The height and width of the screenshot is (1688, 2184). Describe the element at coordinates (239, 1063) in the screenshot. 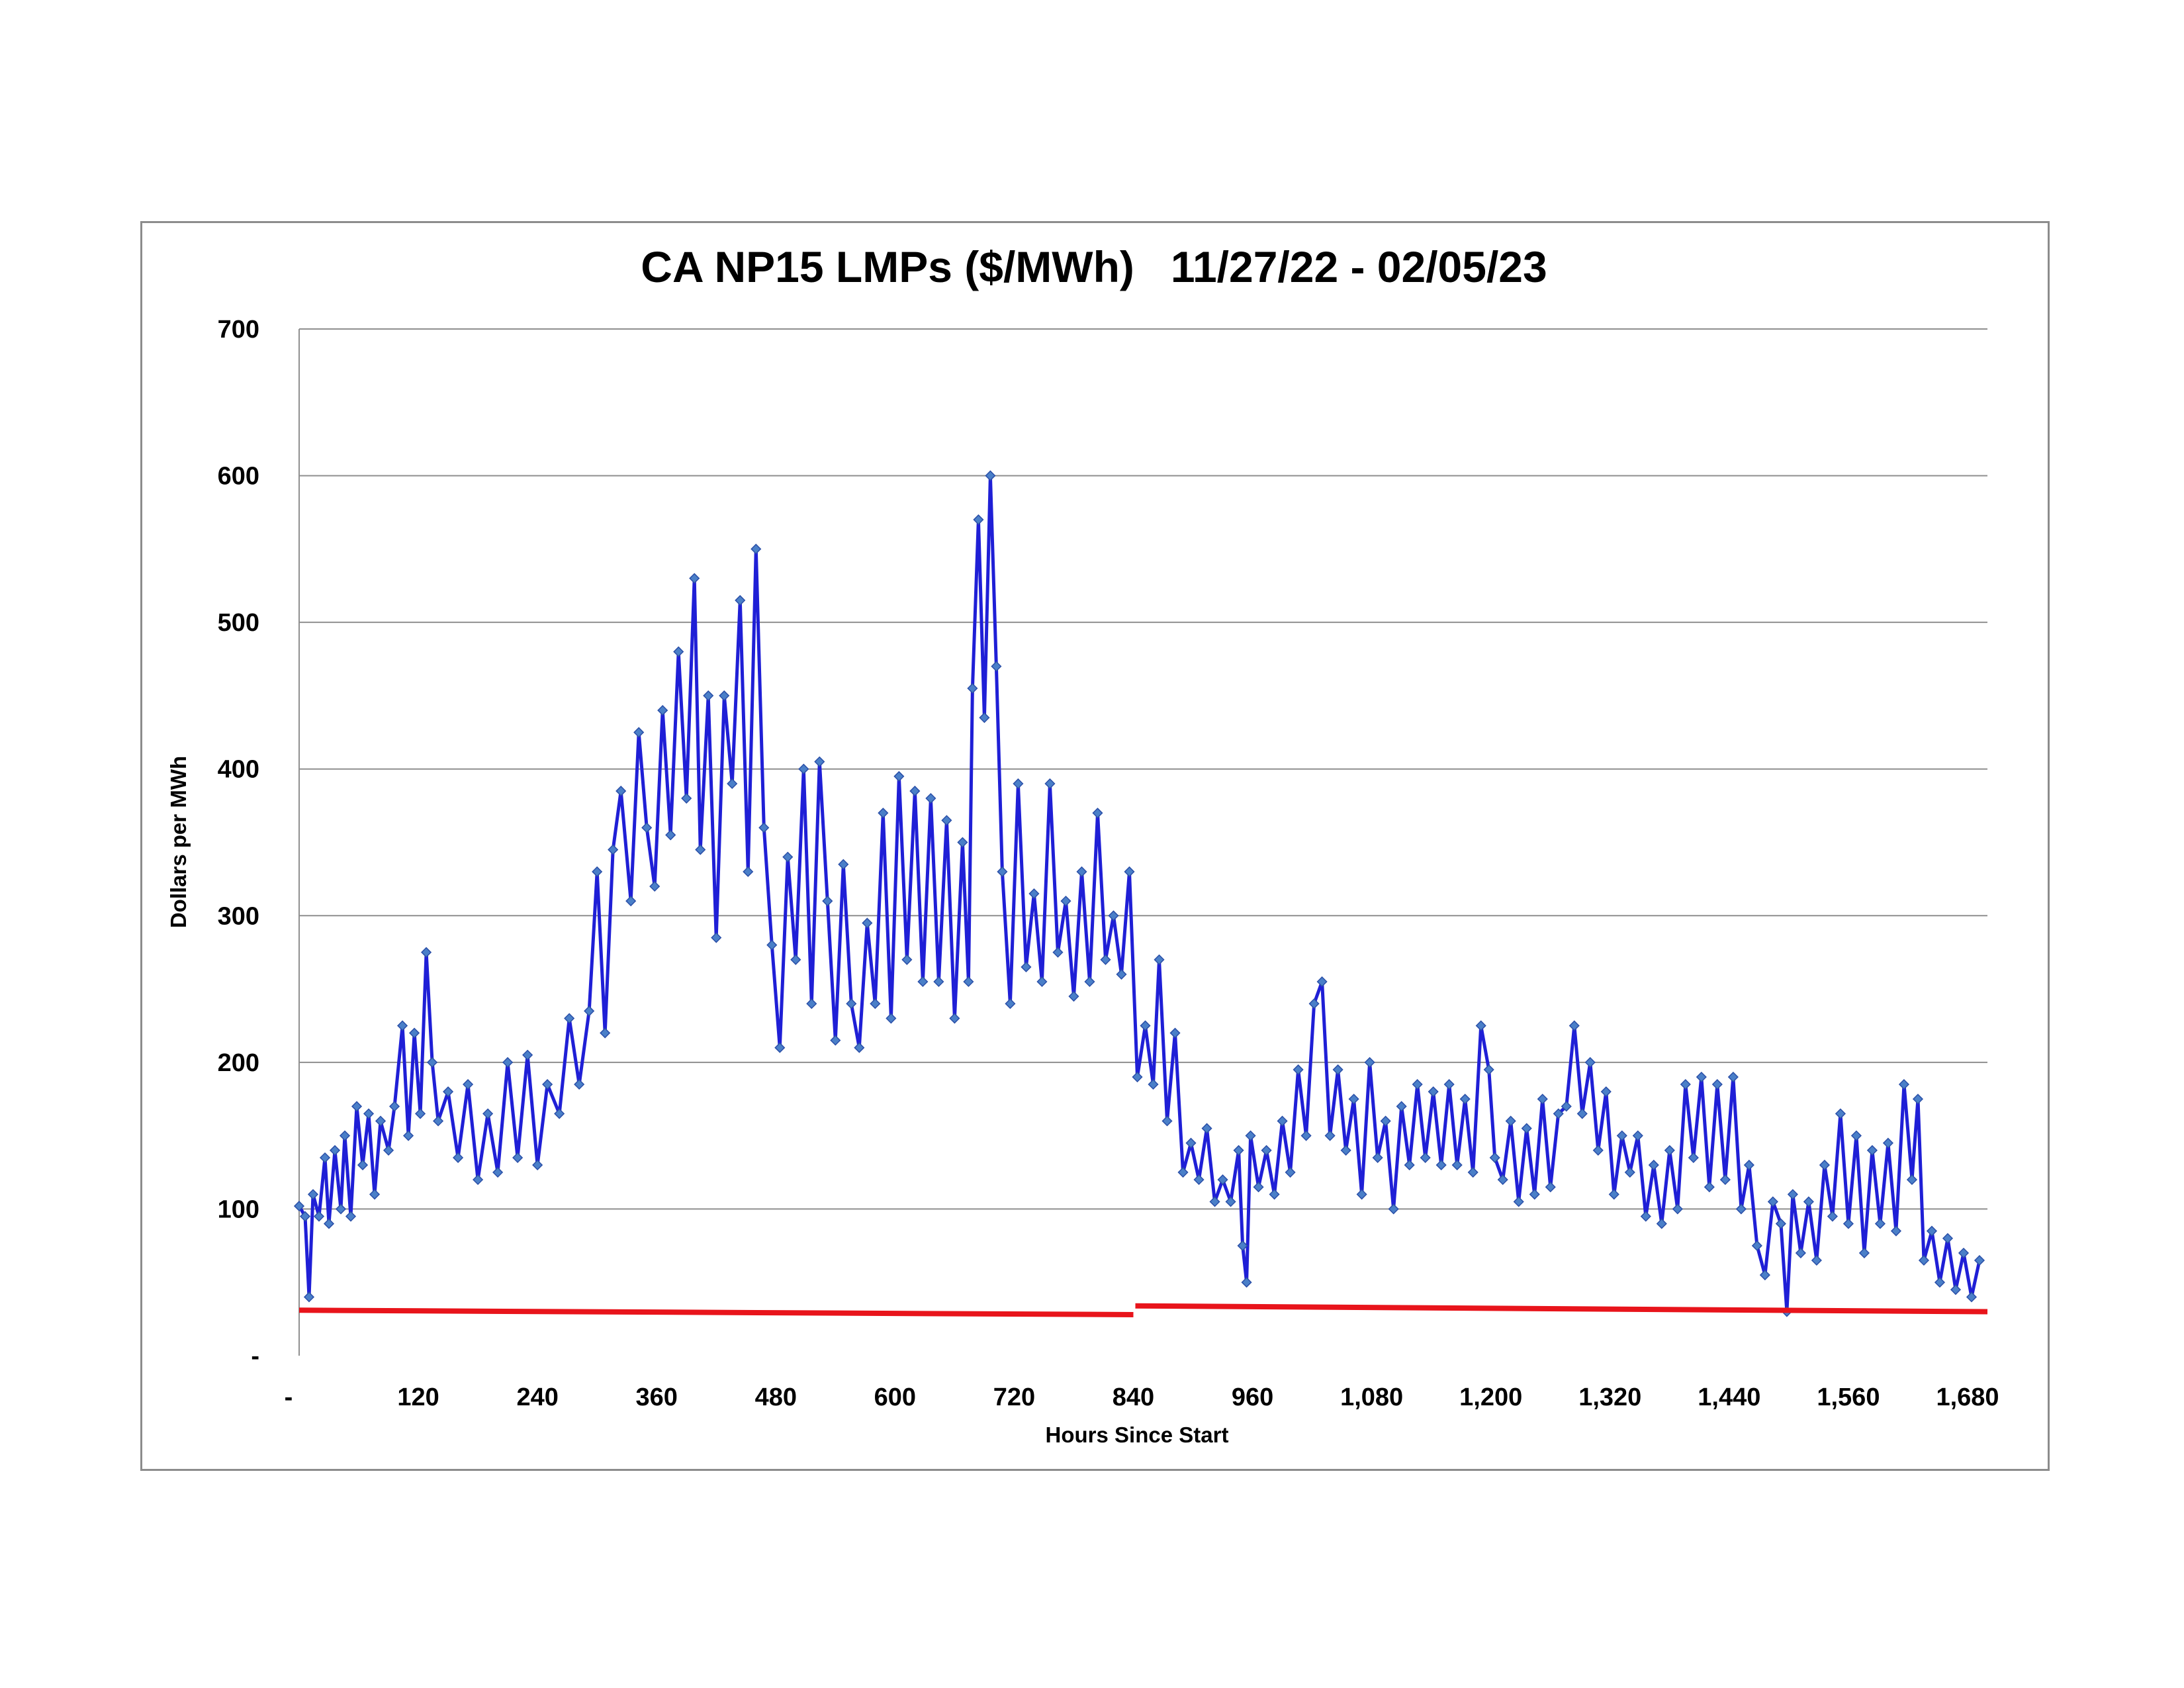

I see `y-tick-label: 200` at that location.